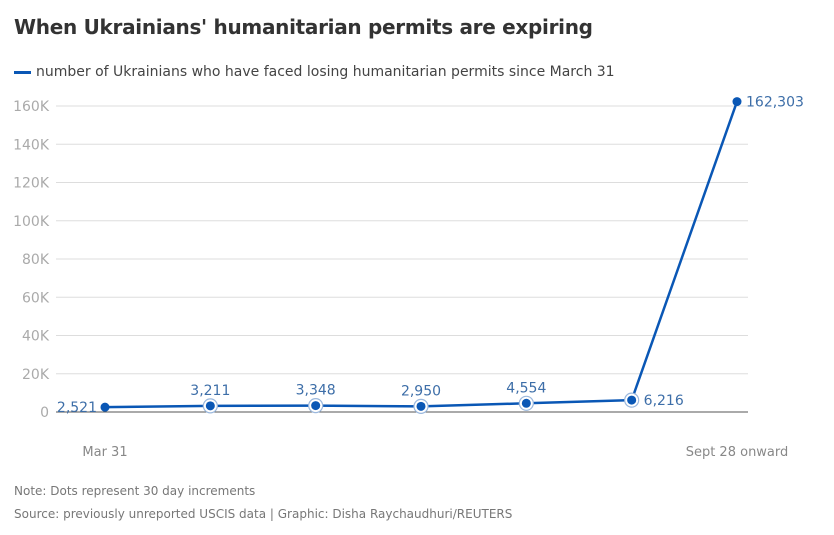 The image size is (834, 535). I want to click on y-tick-label: 120K, so click(31, 184).